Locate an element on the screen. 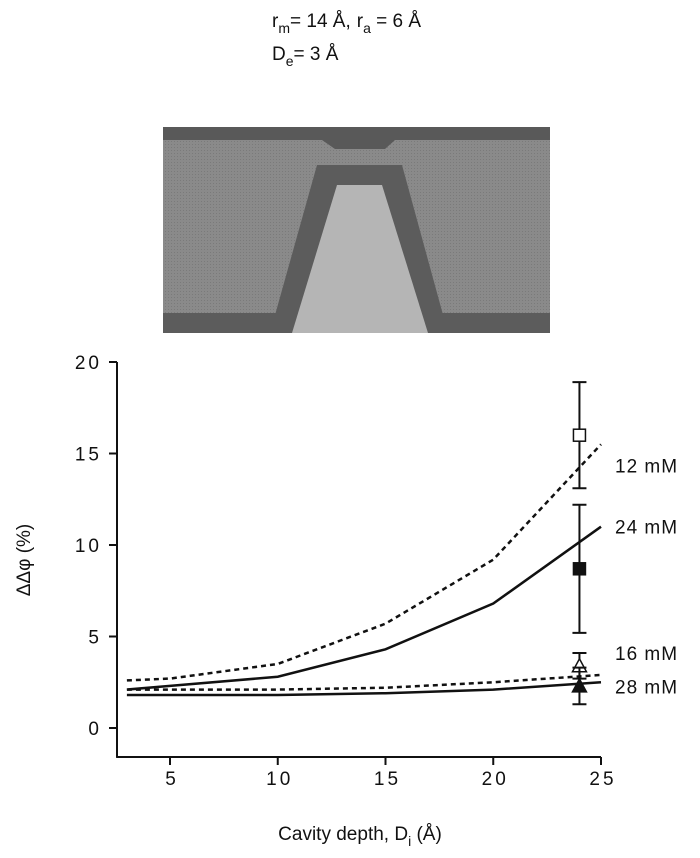 Image resolution: width=700 pixels, height=858 pixels. cavity-schematic is located at coordinates (356, 230).